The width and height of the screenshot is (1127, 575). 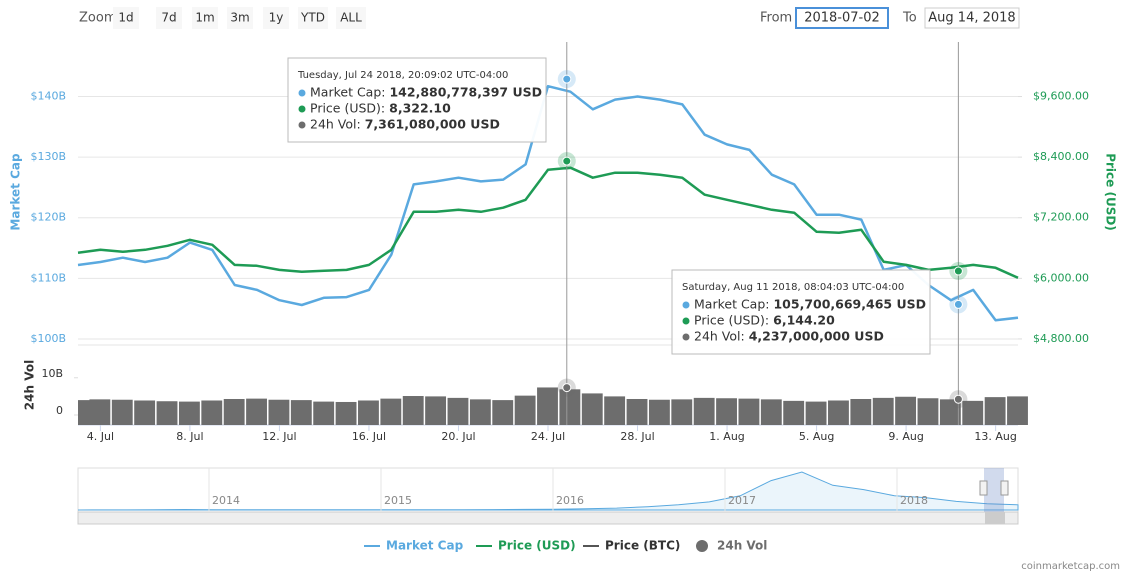 I want to click on navigator-area, so click(x=548, y=491).